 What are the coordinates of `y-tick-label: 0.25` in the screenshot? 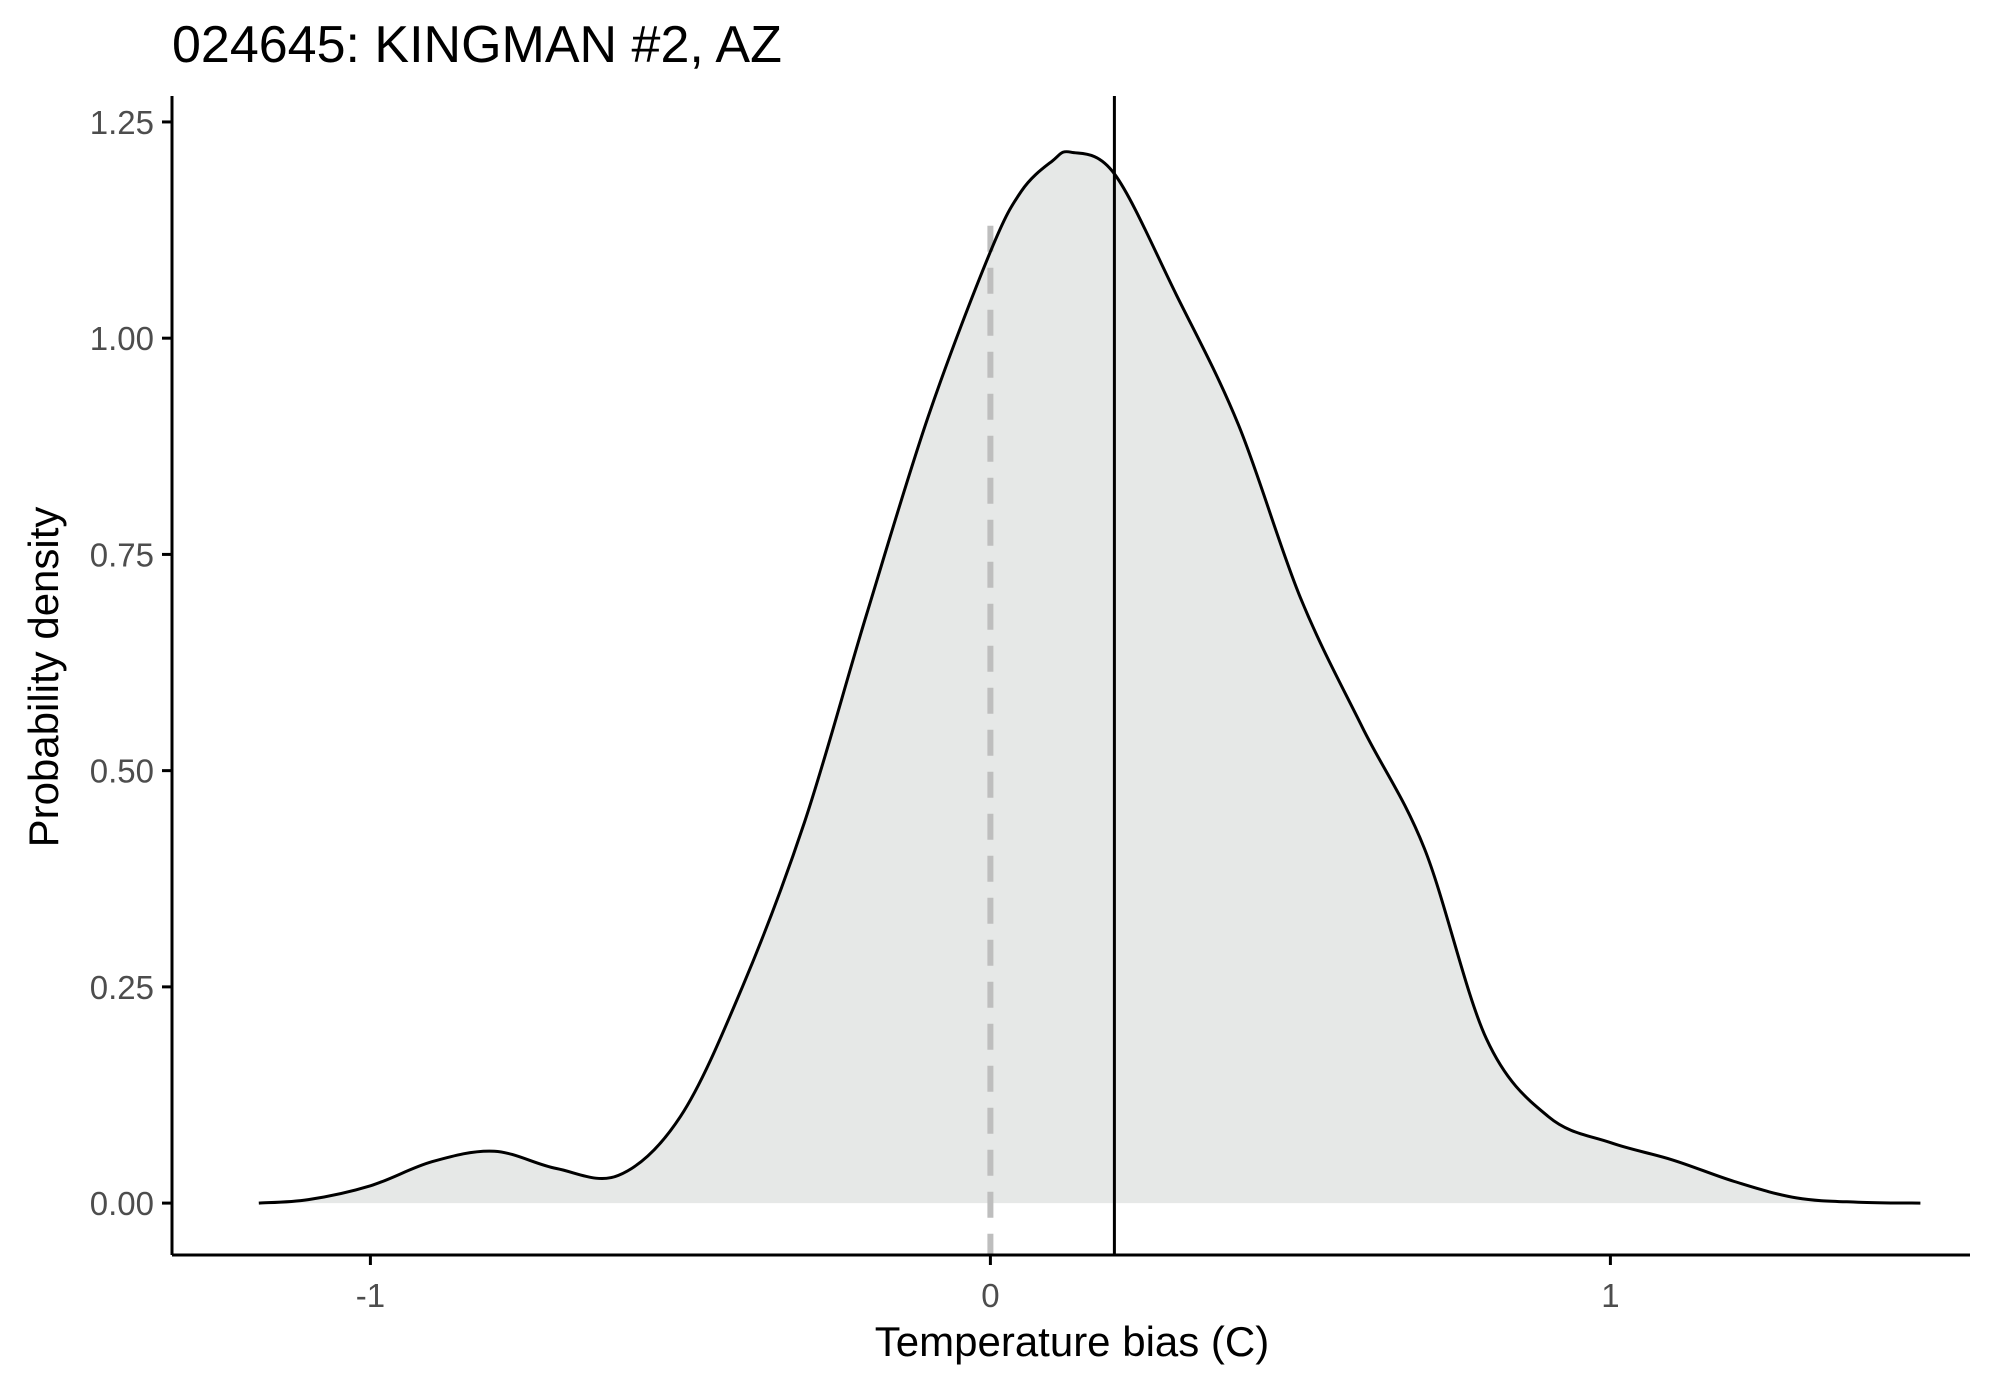 It's located at (122, 987).